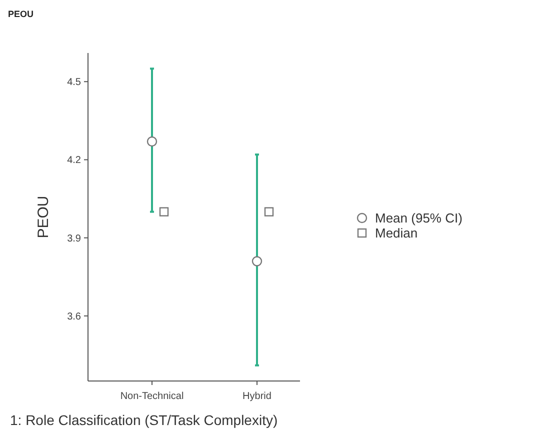  Describe the element at coordinates (257, 396) in the screenshot. I see `x-tick-label: Hybrid` at that location.